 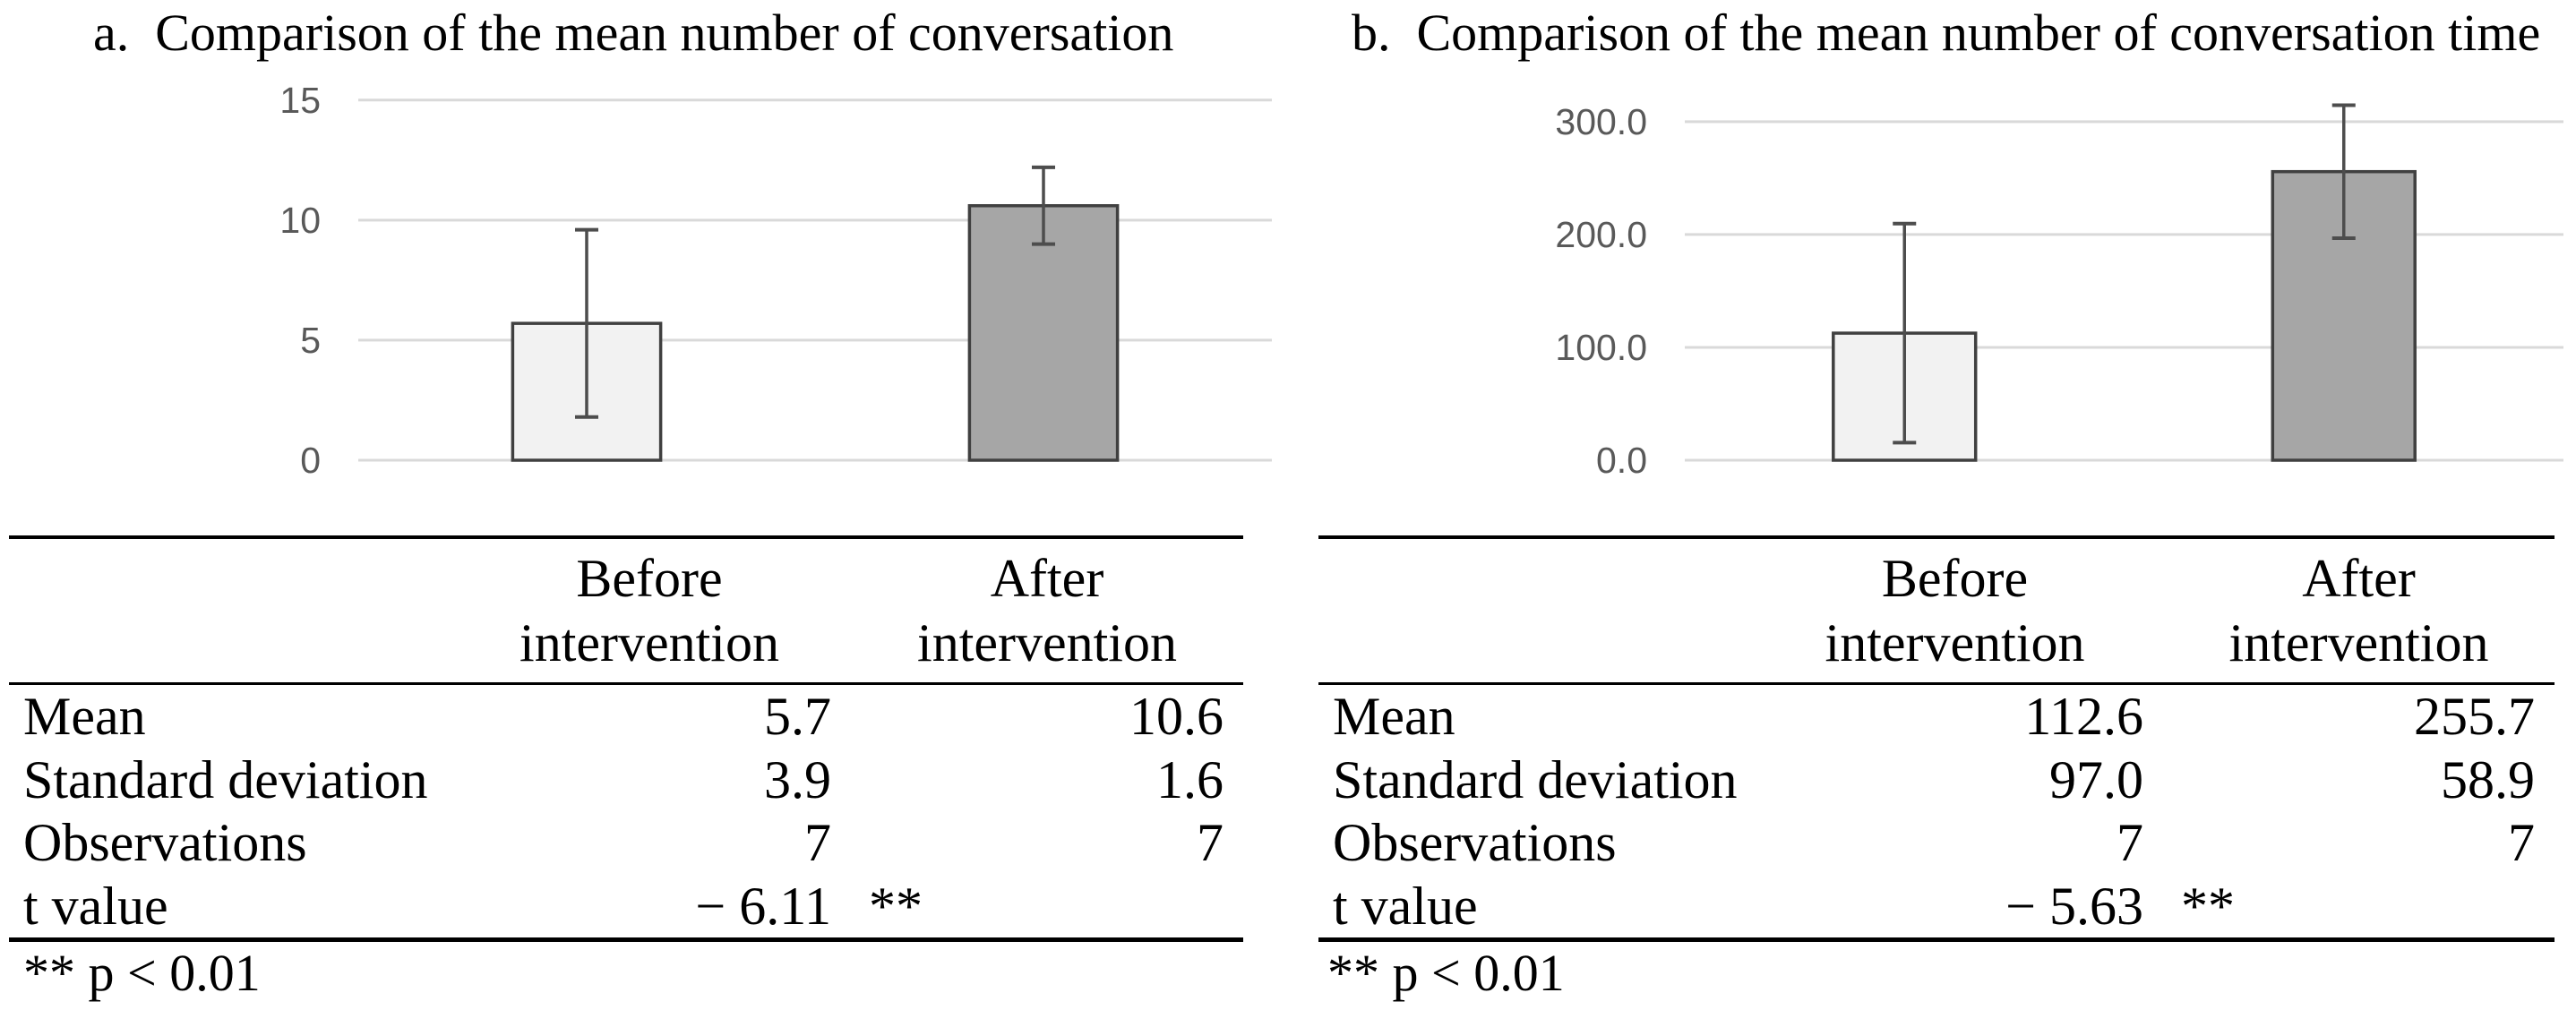 What do you see at coordinates (142, 973) in the screenshot?
I see `footnote-a: ** p < 0.01` at bounding box center [142, 973].